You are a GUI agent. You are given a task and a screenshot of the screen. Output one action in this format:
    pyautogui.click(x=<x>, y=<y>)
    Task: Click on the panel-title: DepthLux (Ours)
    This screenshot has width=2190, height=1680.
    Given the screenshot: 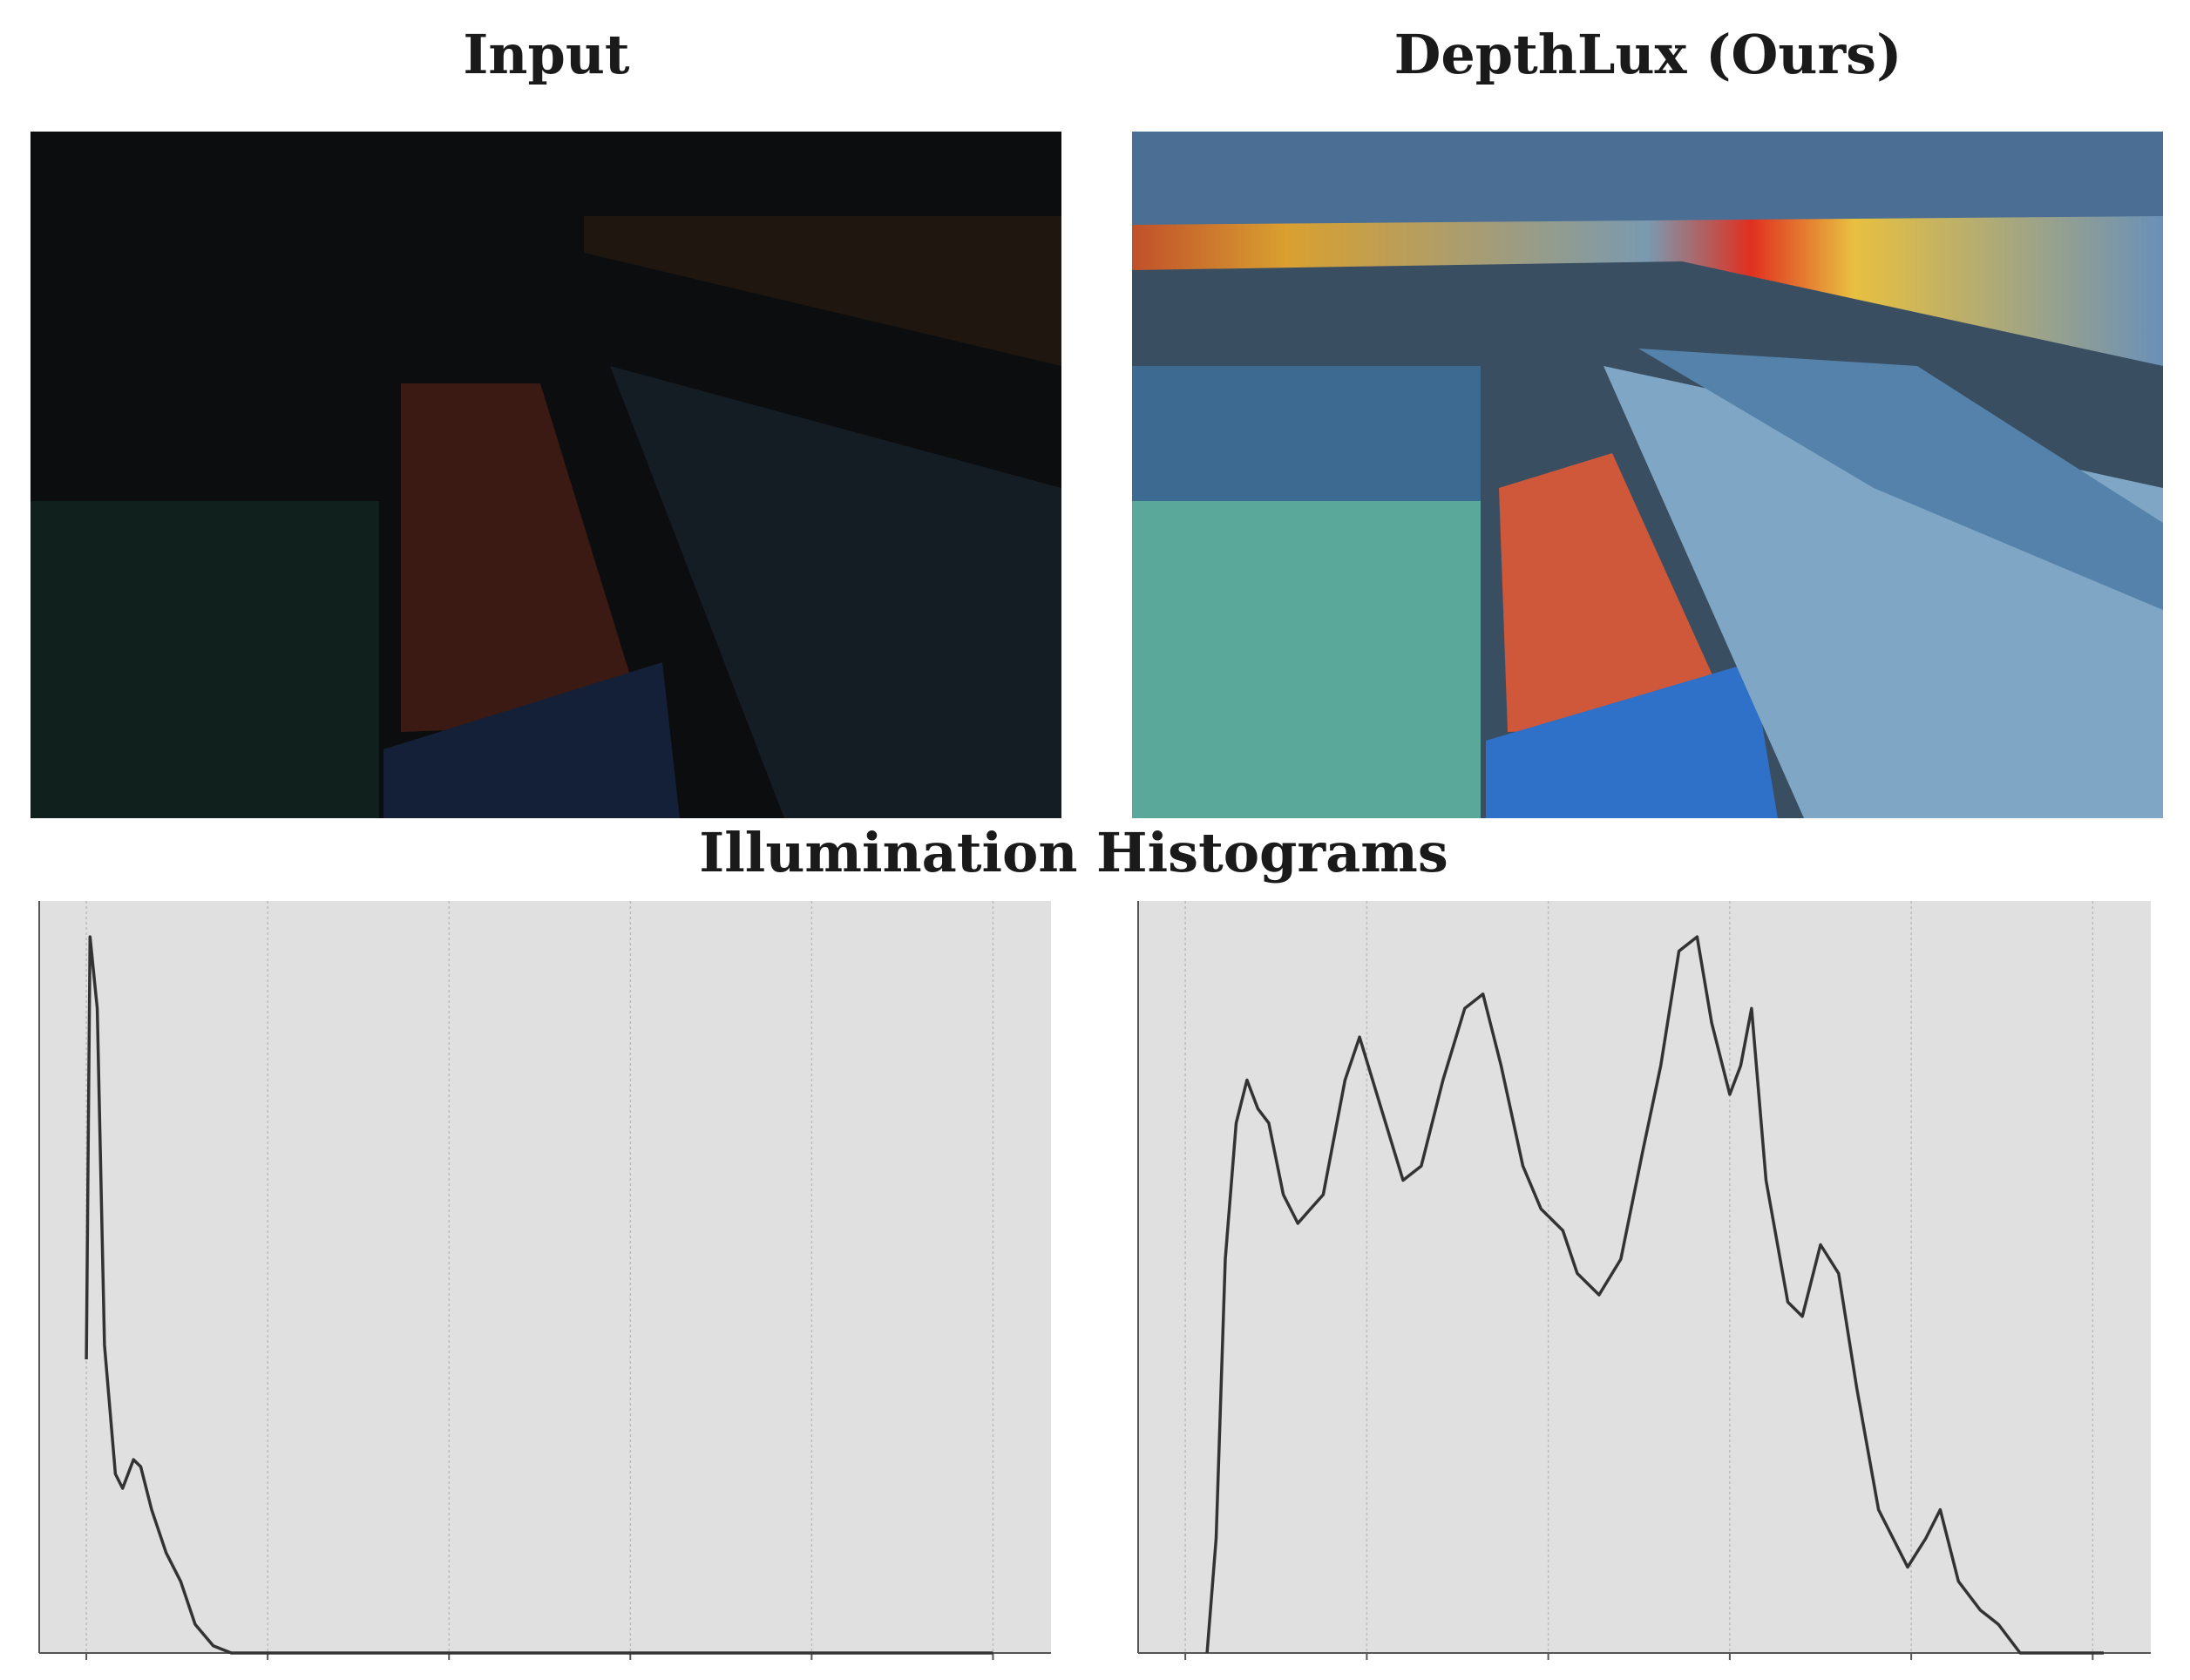 What is the action you would take?
    pyautogui.click(x=1648, y=54)
    